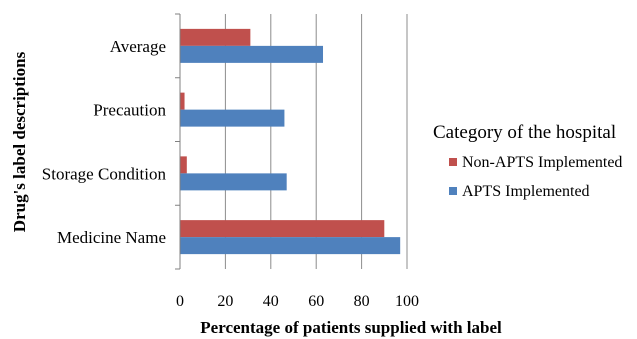 This screenshot has height=339, width=637. I want to click on y-axis-title: Drug's label descriptions, so click(19, 141).